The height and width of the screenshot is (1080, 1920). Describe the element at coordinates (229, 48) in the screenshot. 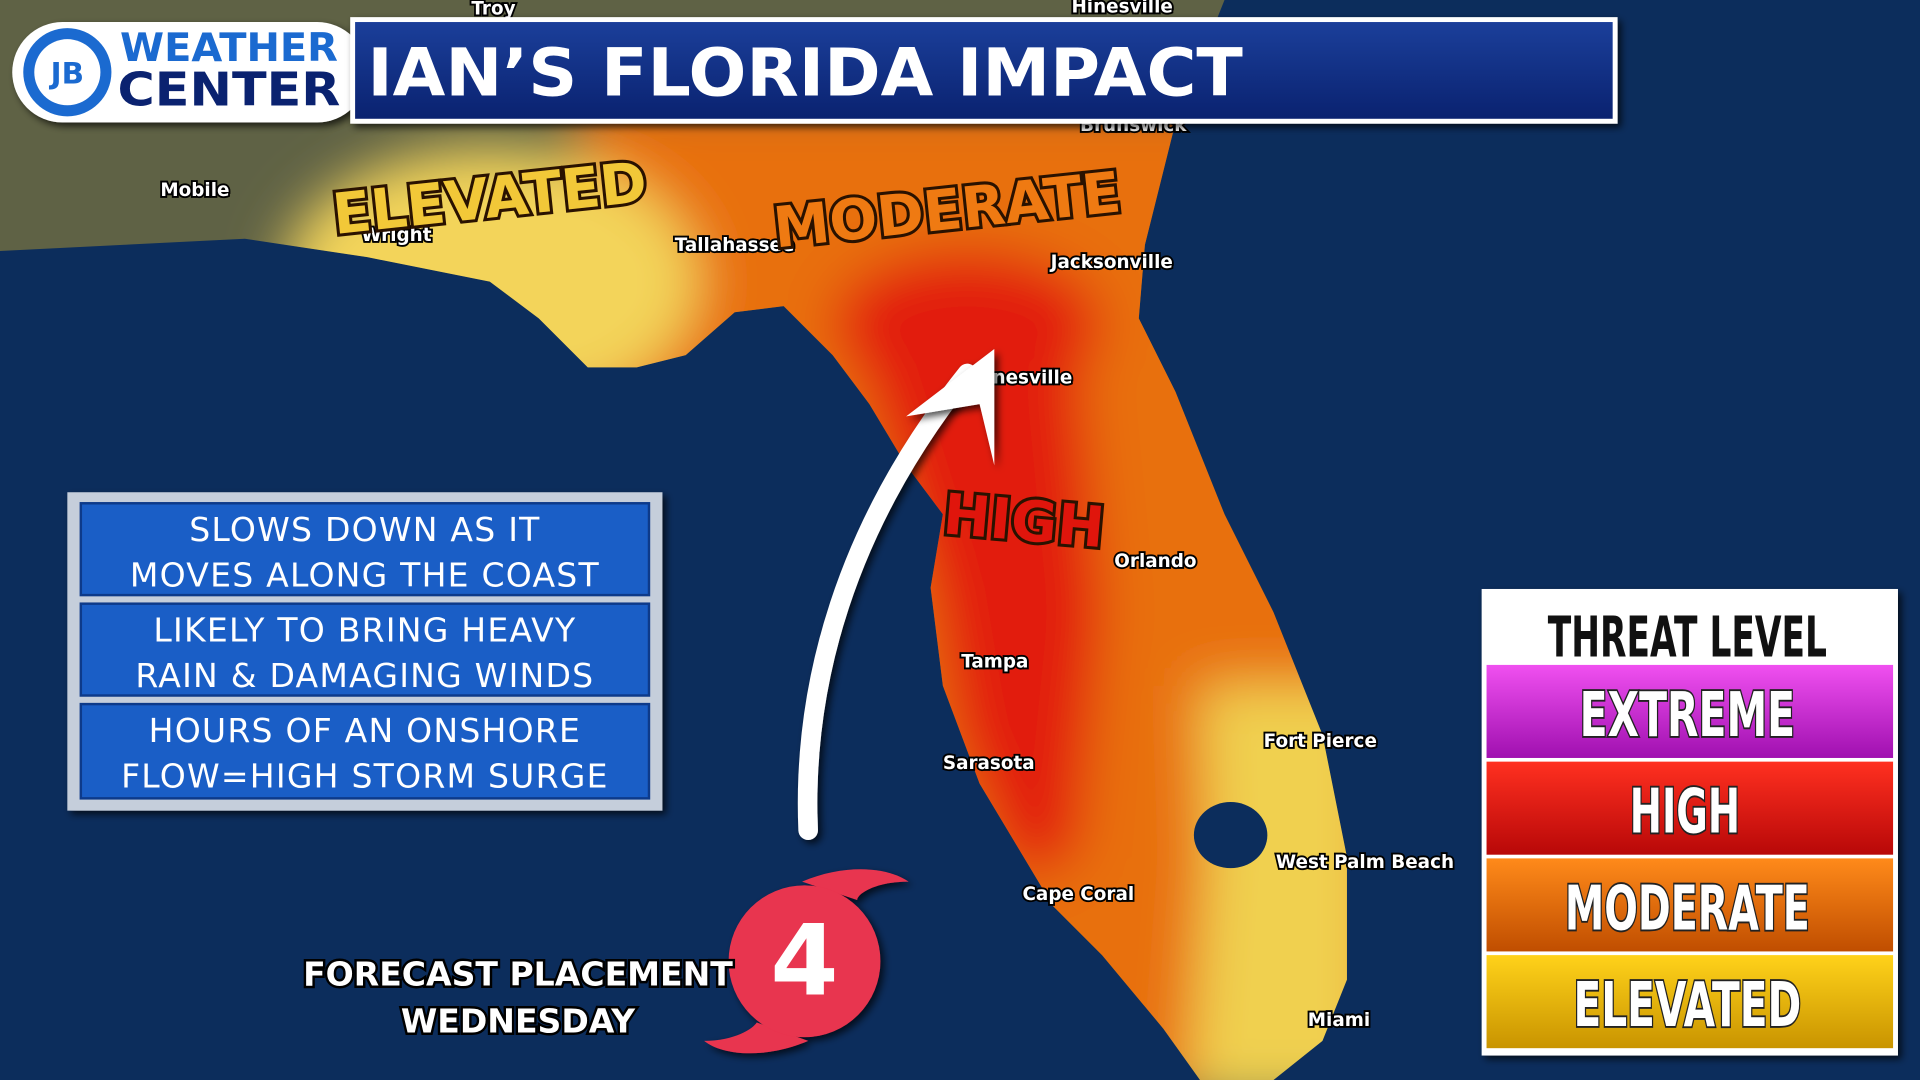

I see `logo-text: WEATHER` at that location.